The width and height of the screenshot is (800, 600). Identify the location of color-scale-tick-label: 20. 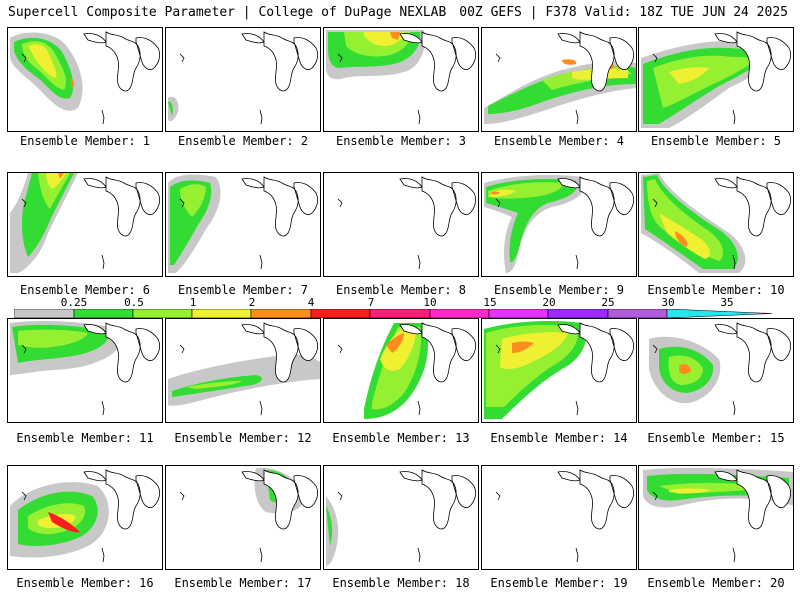
(549, 302).